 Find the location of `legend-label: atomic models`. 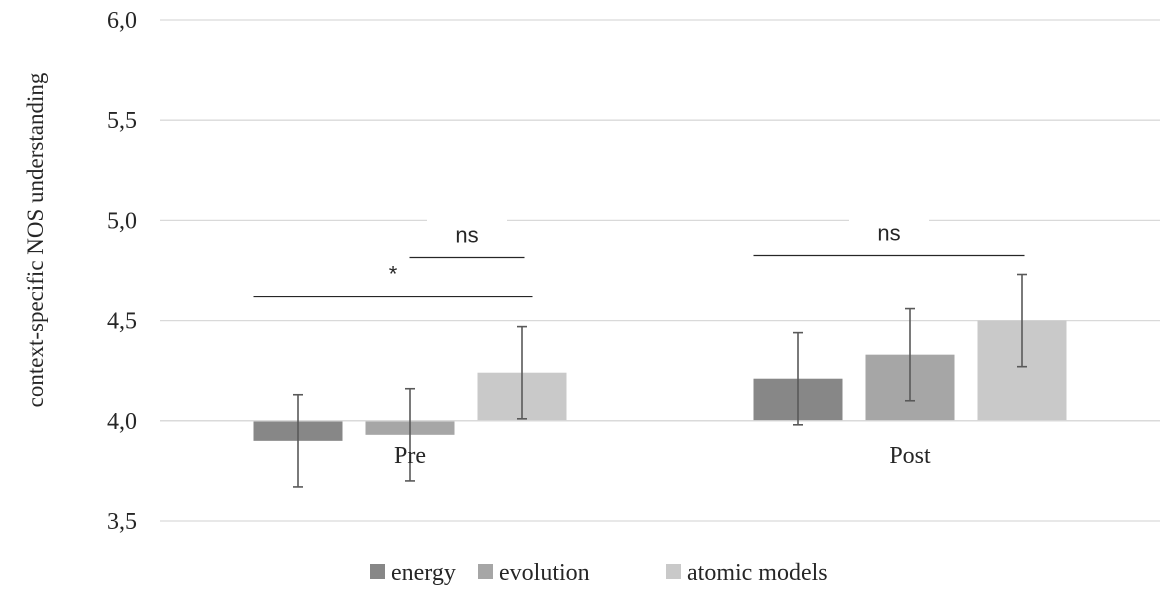

legend-label: atomic models is located at coordinates (757, 573).